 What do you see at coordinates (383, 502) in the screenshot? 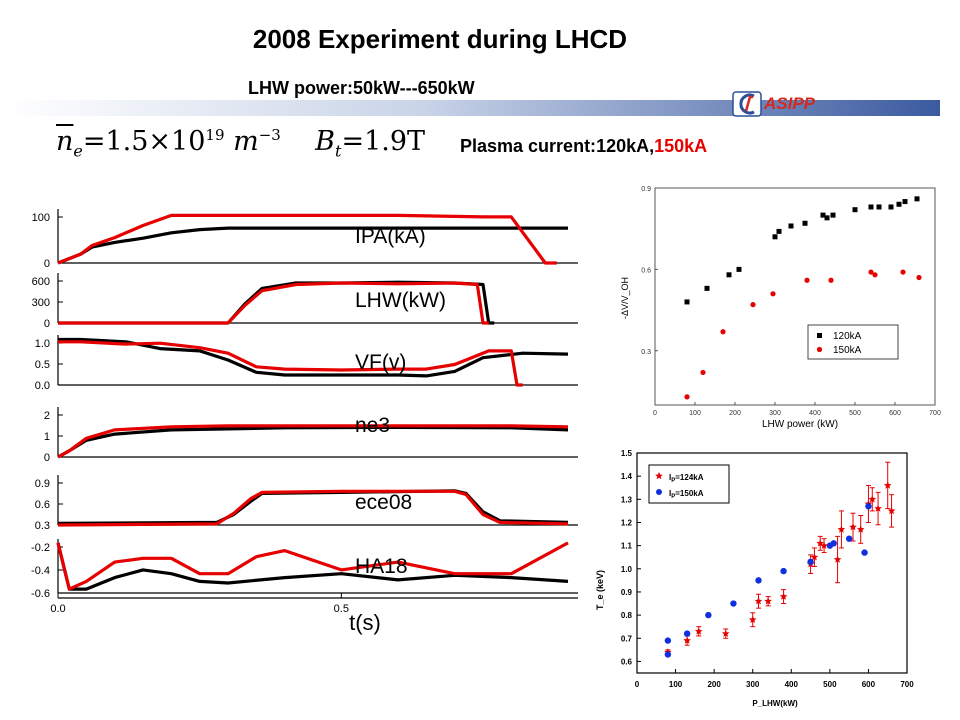
I see `panel-label: ece08` at bounding box center [383, 502].